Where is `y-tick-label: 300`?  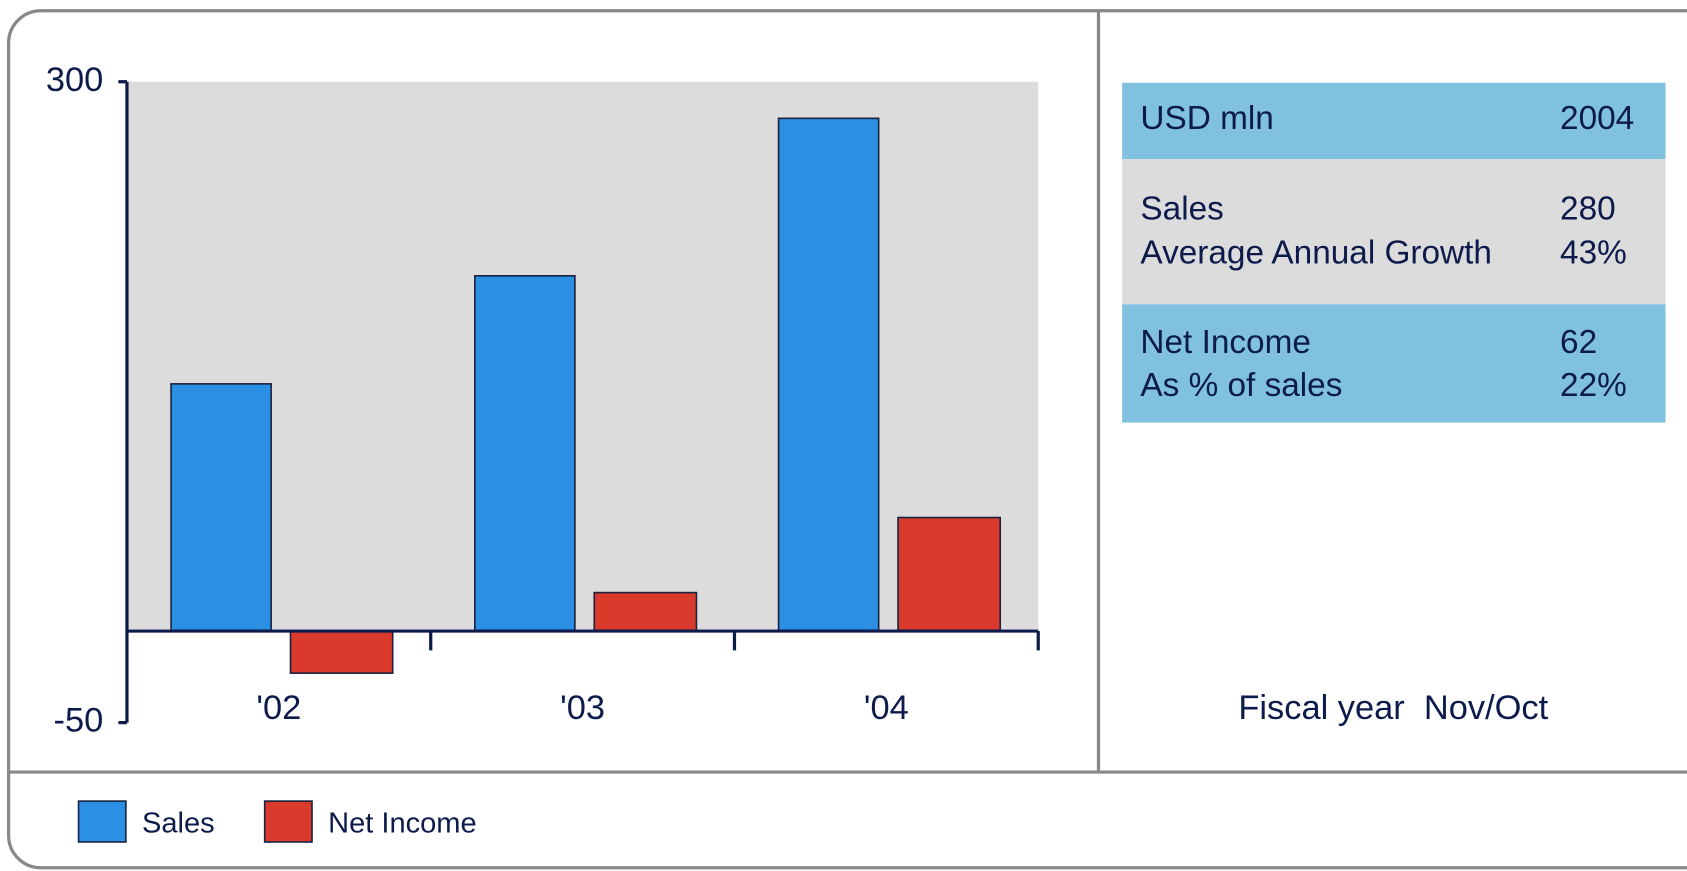 y-tick-label: 300 is located at coordinates (74, 80).